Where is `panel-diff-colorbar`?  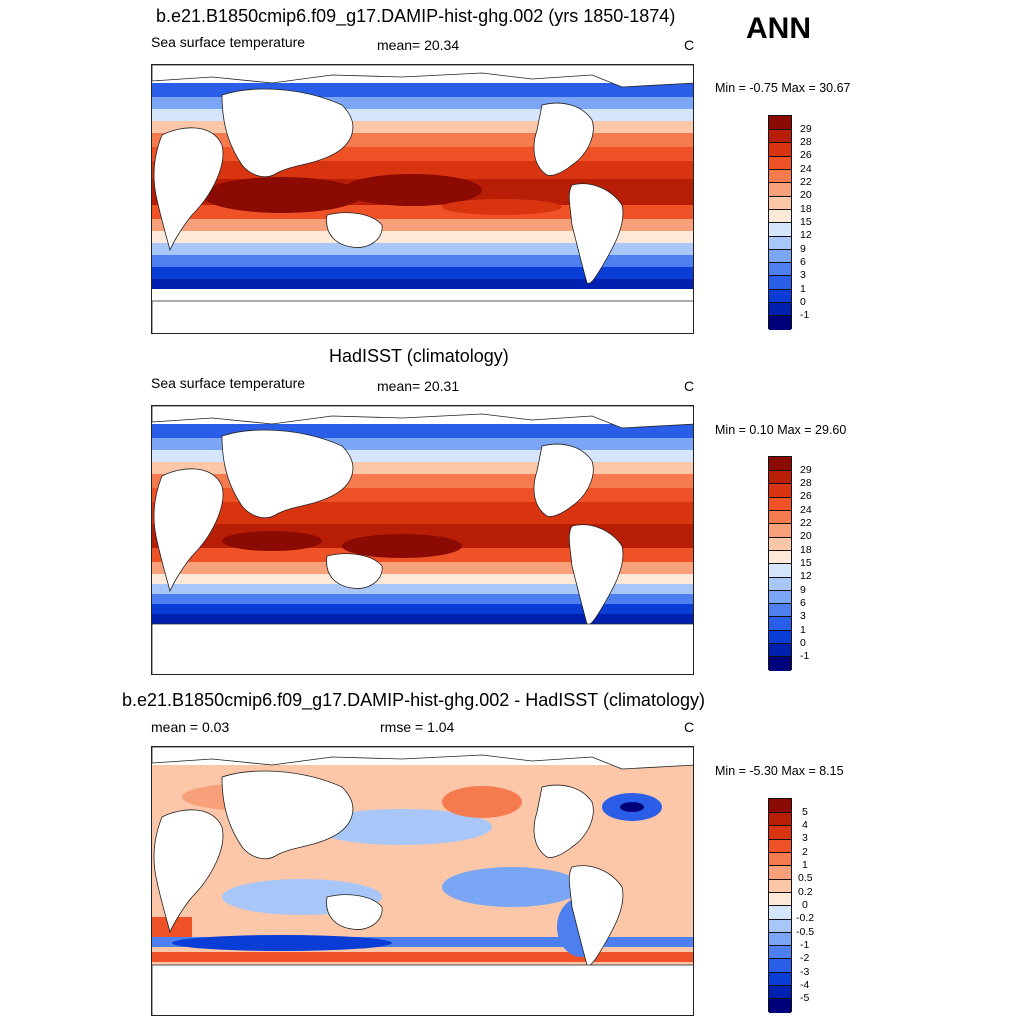 panel-diff-colorbar is located at coordinates (780, 905).